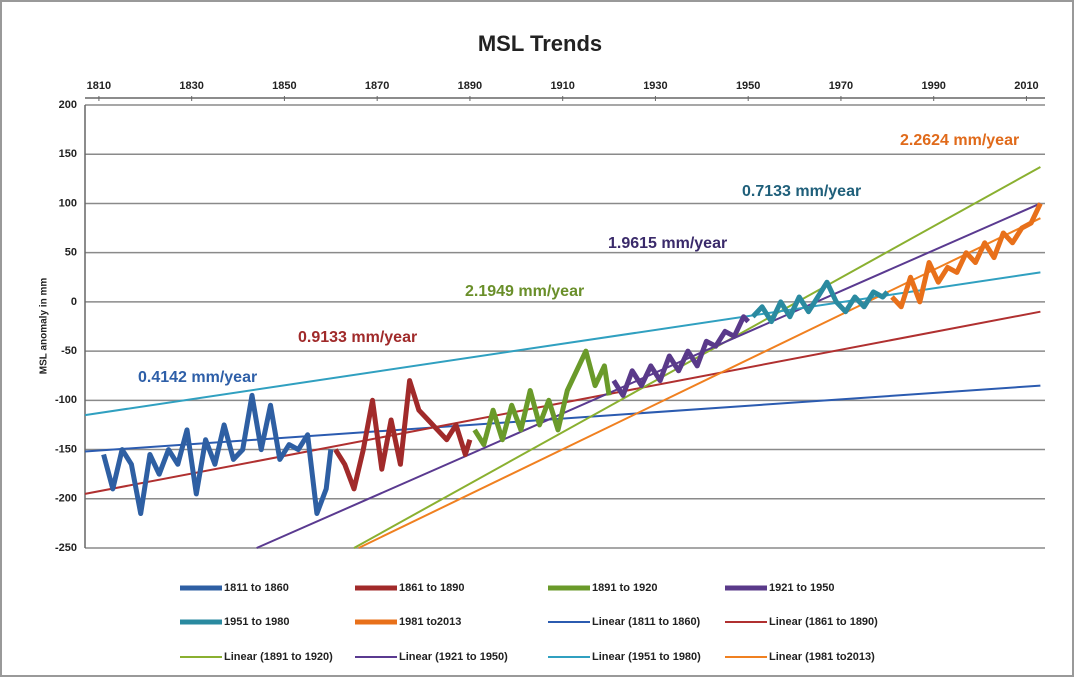 The width and height of the screenshot is (1074, 677). What do you see at coordinates (66, 400) in the screenshot?
I see `y-tick-label: -100` at bounding box center [66, 400].